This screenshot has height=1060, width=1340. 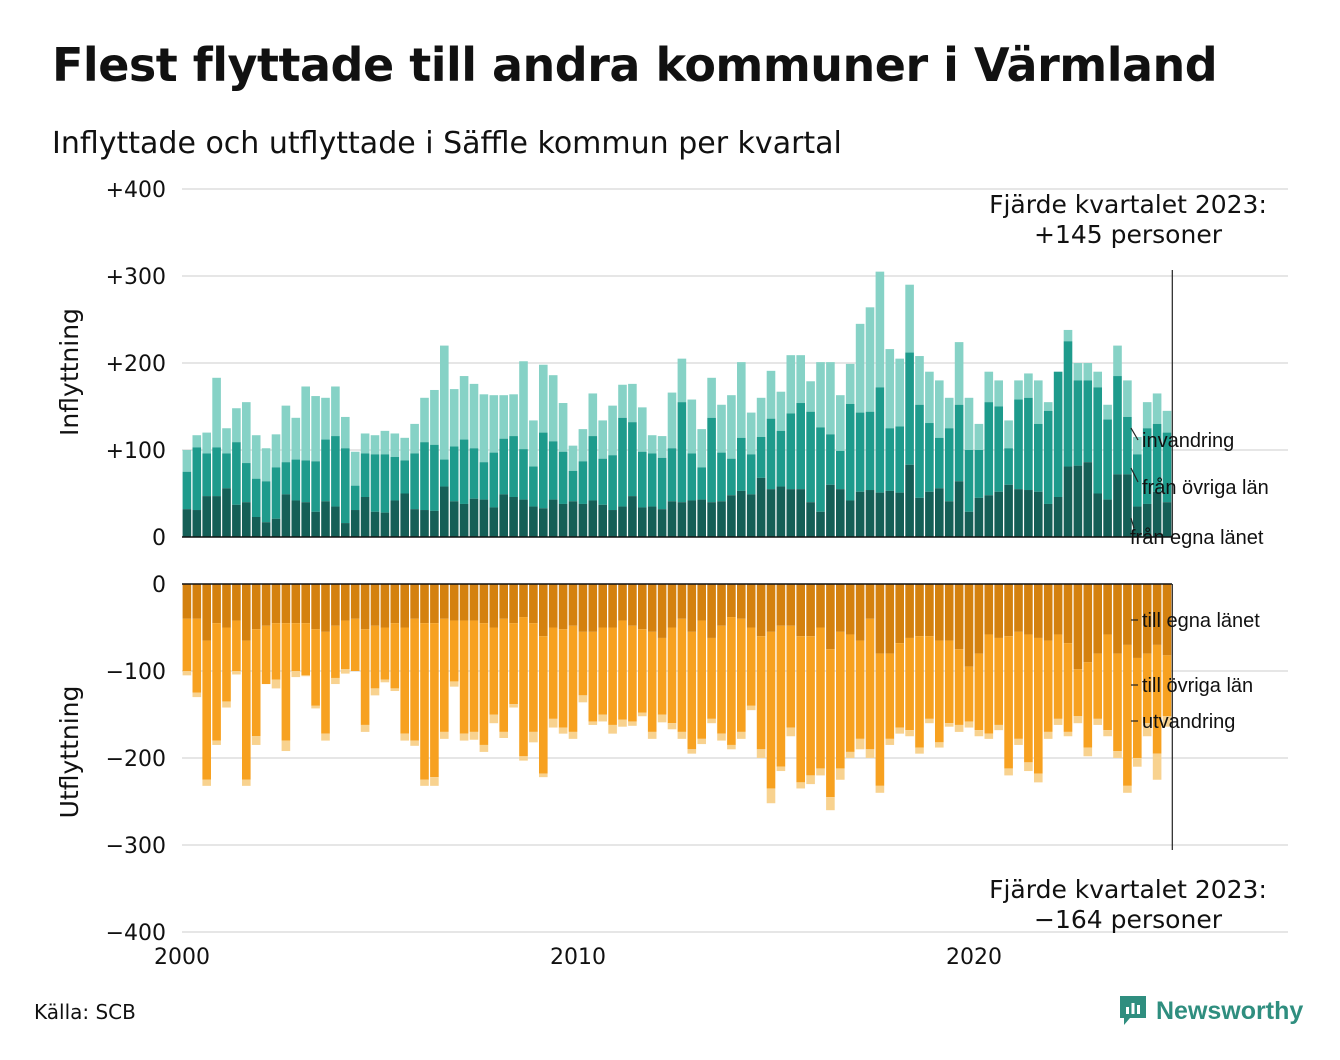 What do you see at coordinates (974, 957) in the screenshot?
I see `x-tick-label: 2020` at bounding box center [974, 957].